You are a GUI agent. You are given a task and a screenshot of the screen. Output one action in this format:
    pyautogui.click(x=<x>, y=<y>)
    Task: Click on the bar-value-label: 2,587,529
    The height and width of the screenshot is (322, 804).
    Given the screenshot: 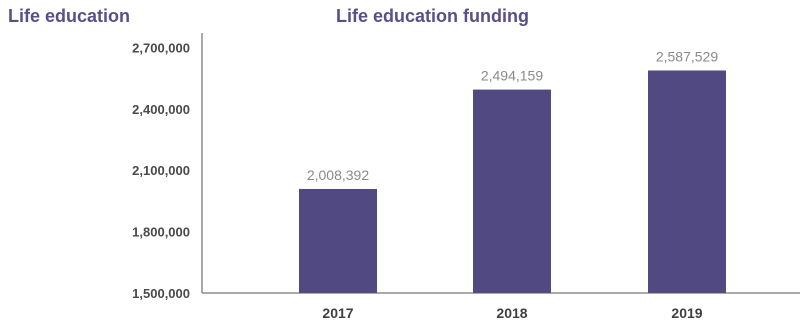 What is the action you would take?
    pyautogui.click(x=687, y=56)
    